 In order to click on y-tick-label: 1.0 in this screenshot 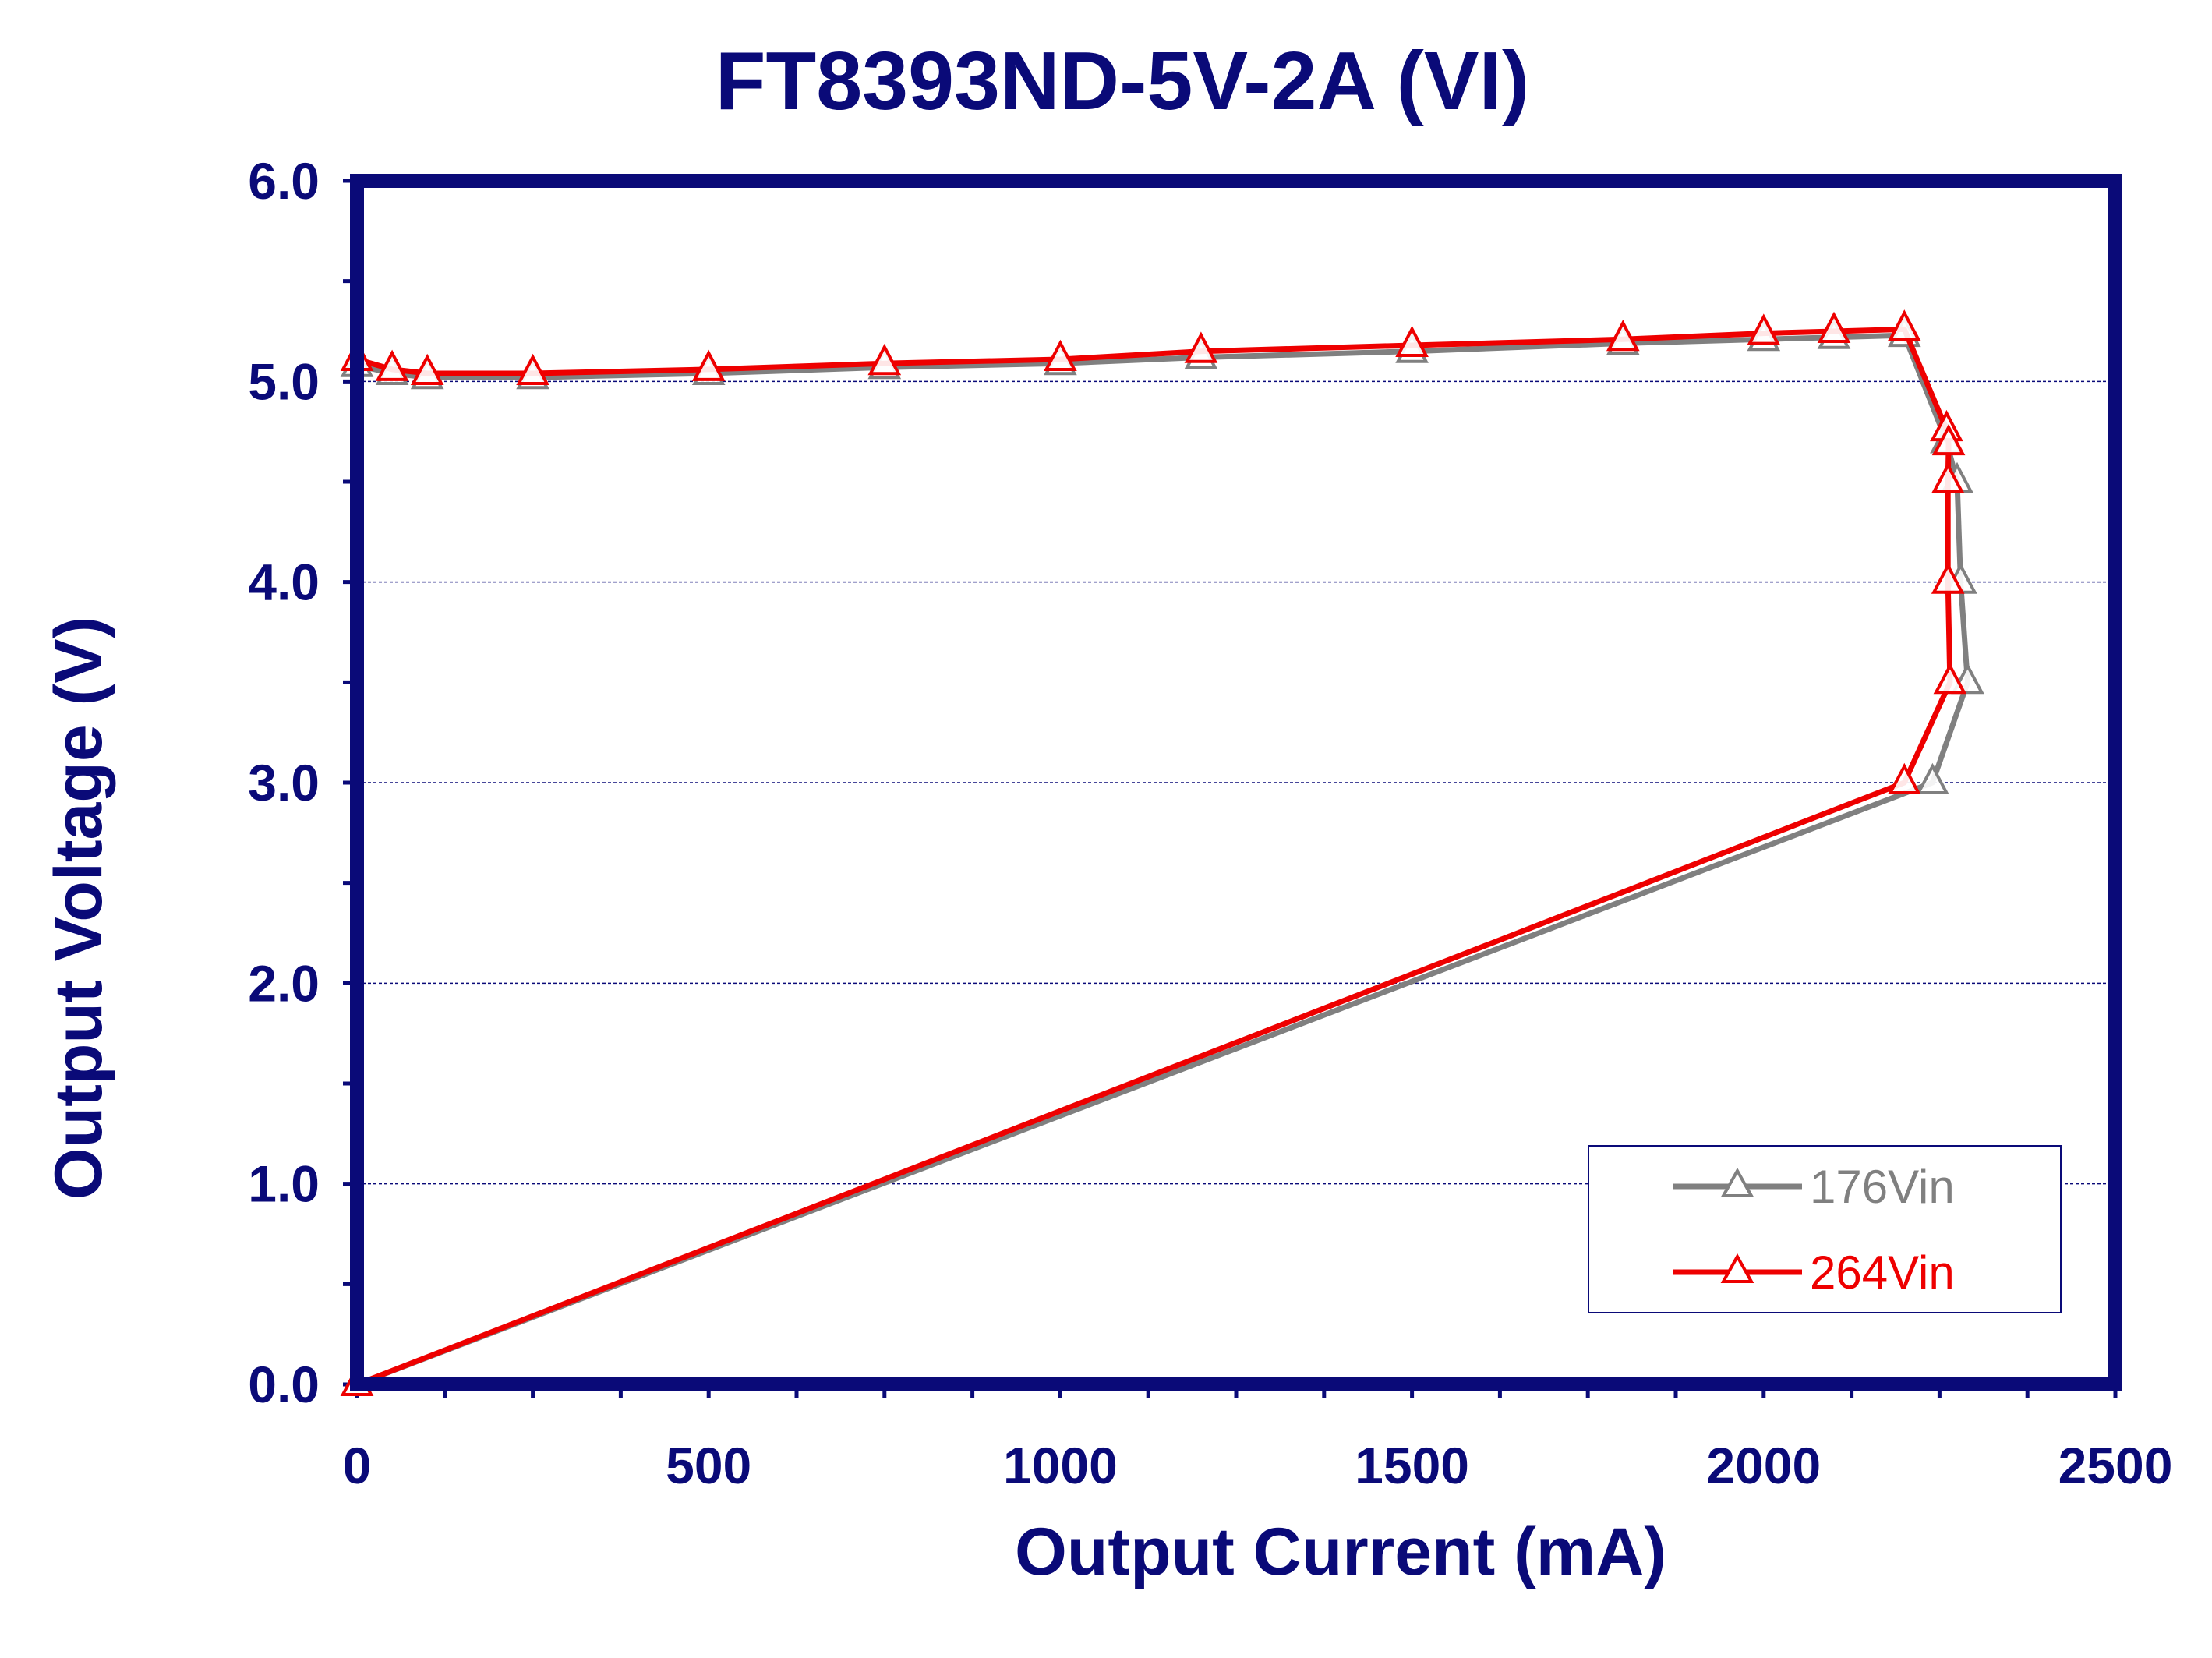, I will do `click(284, 1184)`.